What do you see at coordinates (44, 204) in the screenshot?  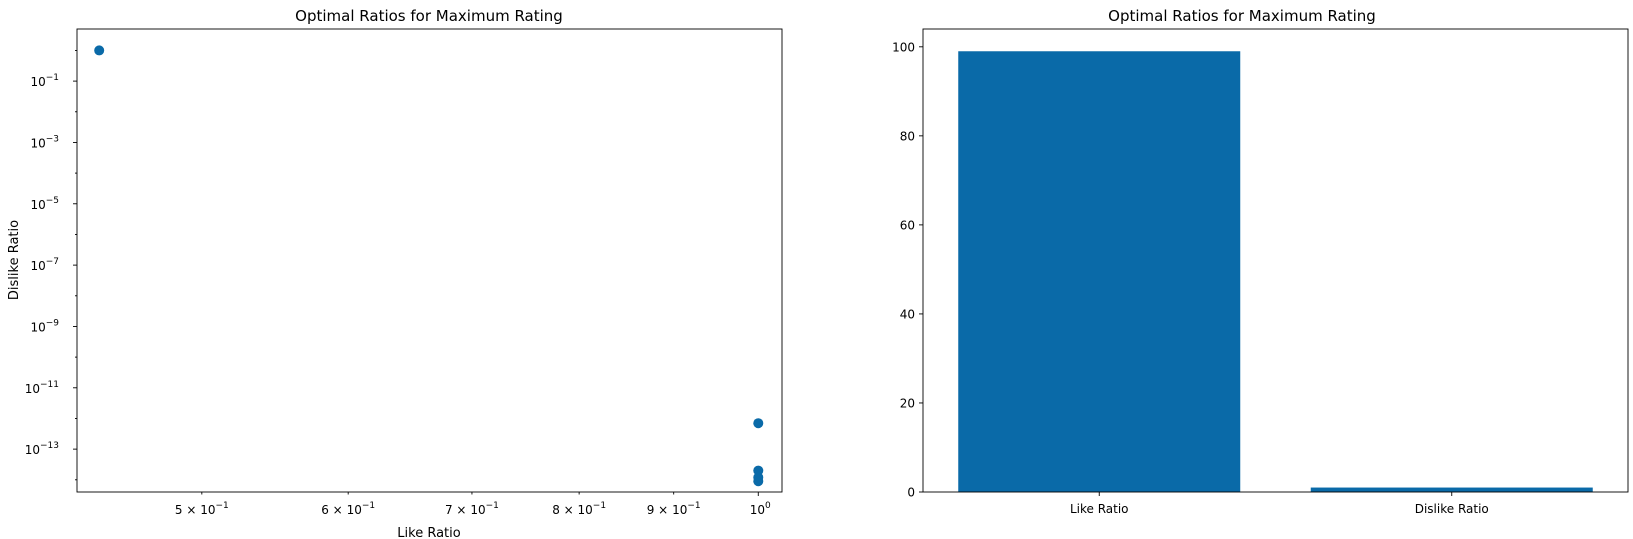 I see `y-tick-label: 10⁻⁵` at bounding box center [44, 204].